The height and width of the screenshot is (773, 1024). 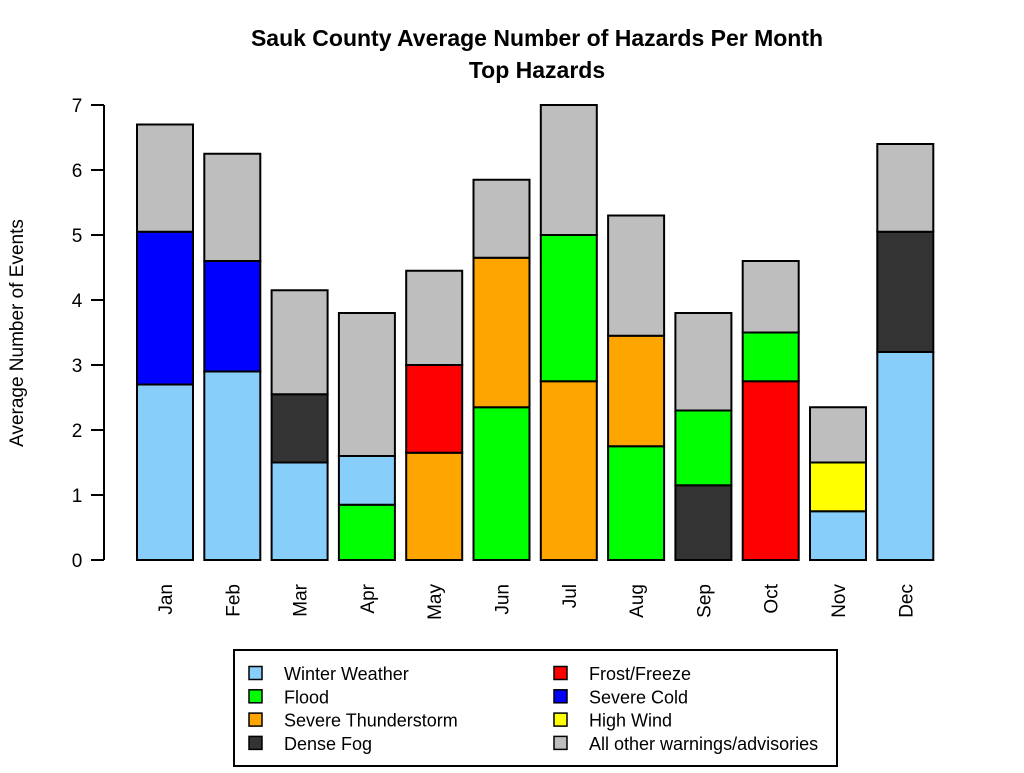 I want to click on bar-stack-apr, so click(x=366, y=436).